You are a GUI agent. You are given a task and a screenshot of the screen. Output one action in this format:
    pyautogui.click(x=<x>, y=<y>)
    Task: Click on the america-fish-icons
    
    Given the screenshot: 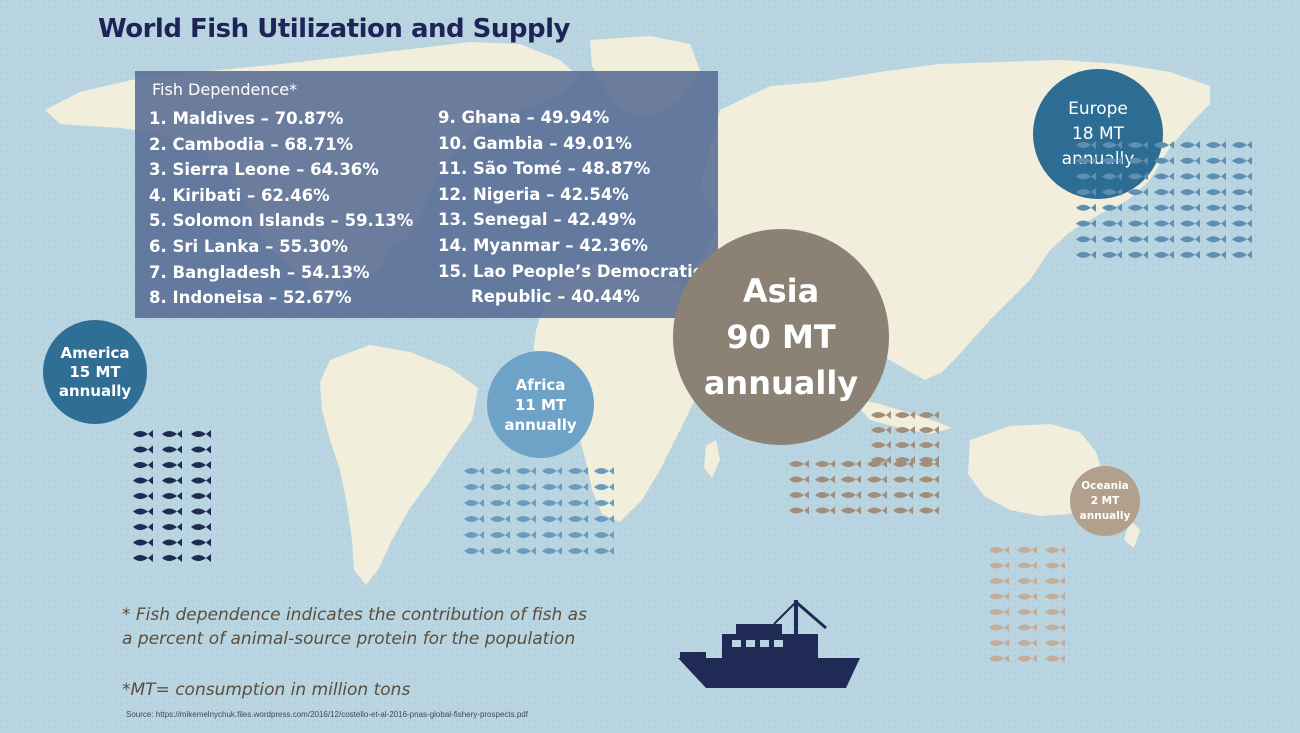 What is the action you would take?
    pyautogui.click(x=174, y=498)
    